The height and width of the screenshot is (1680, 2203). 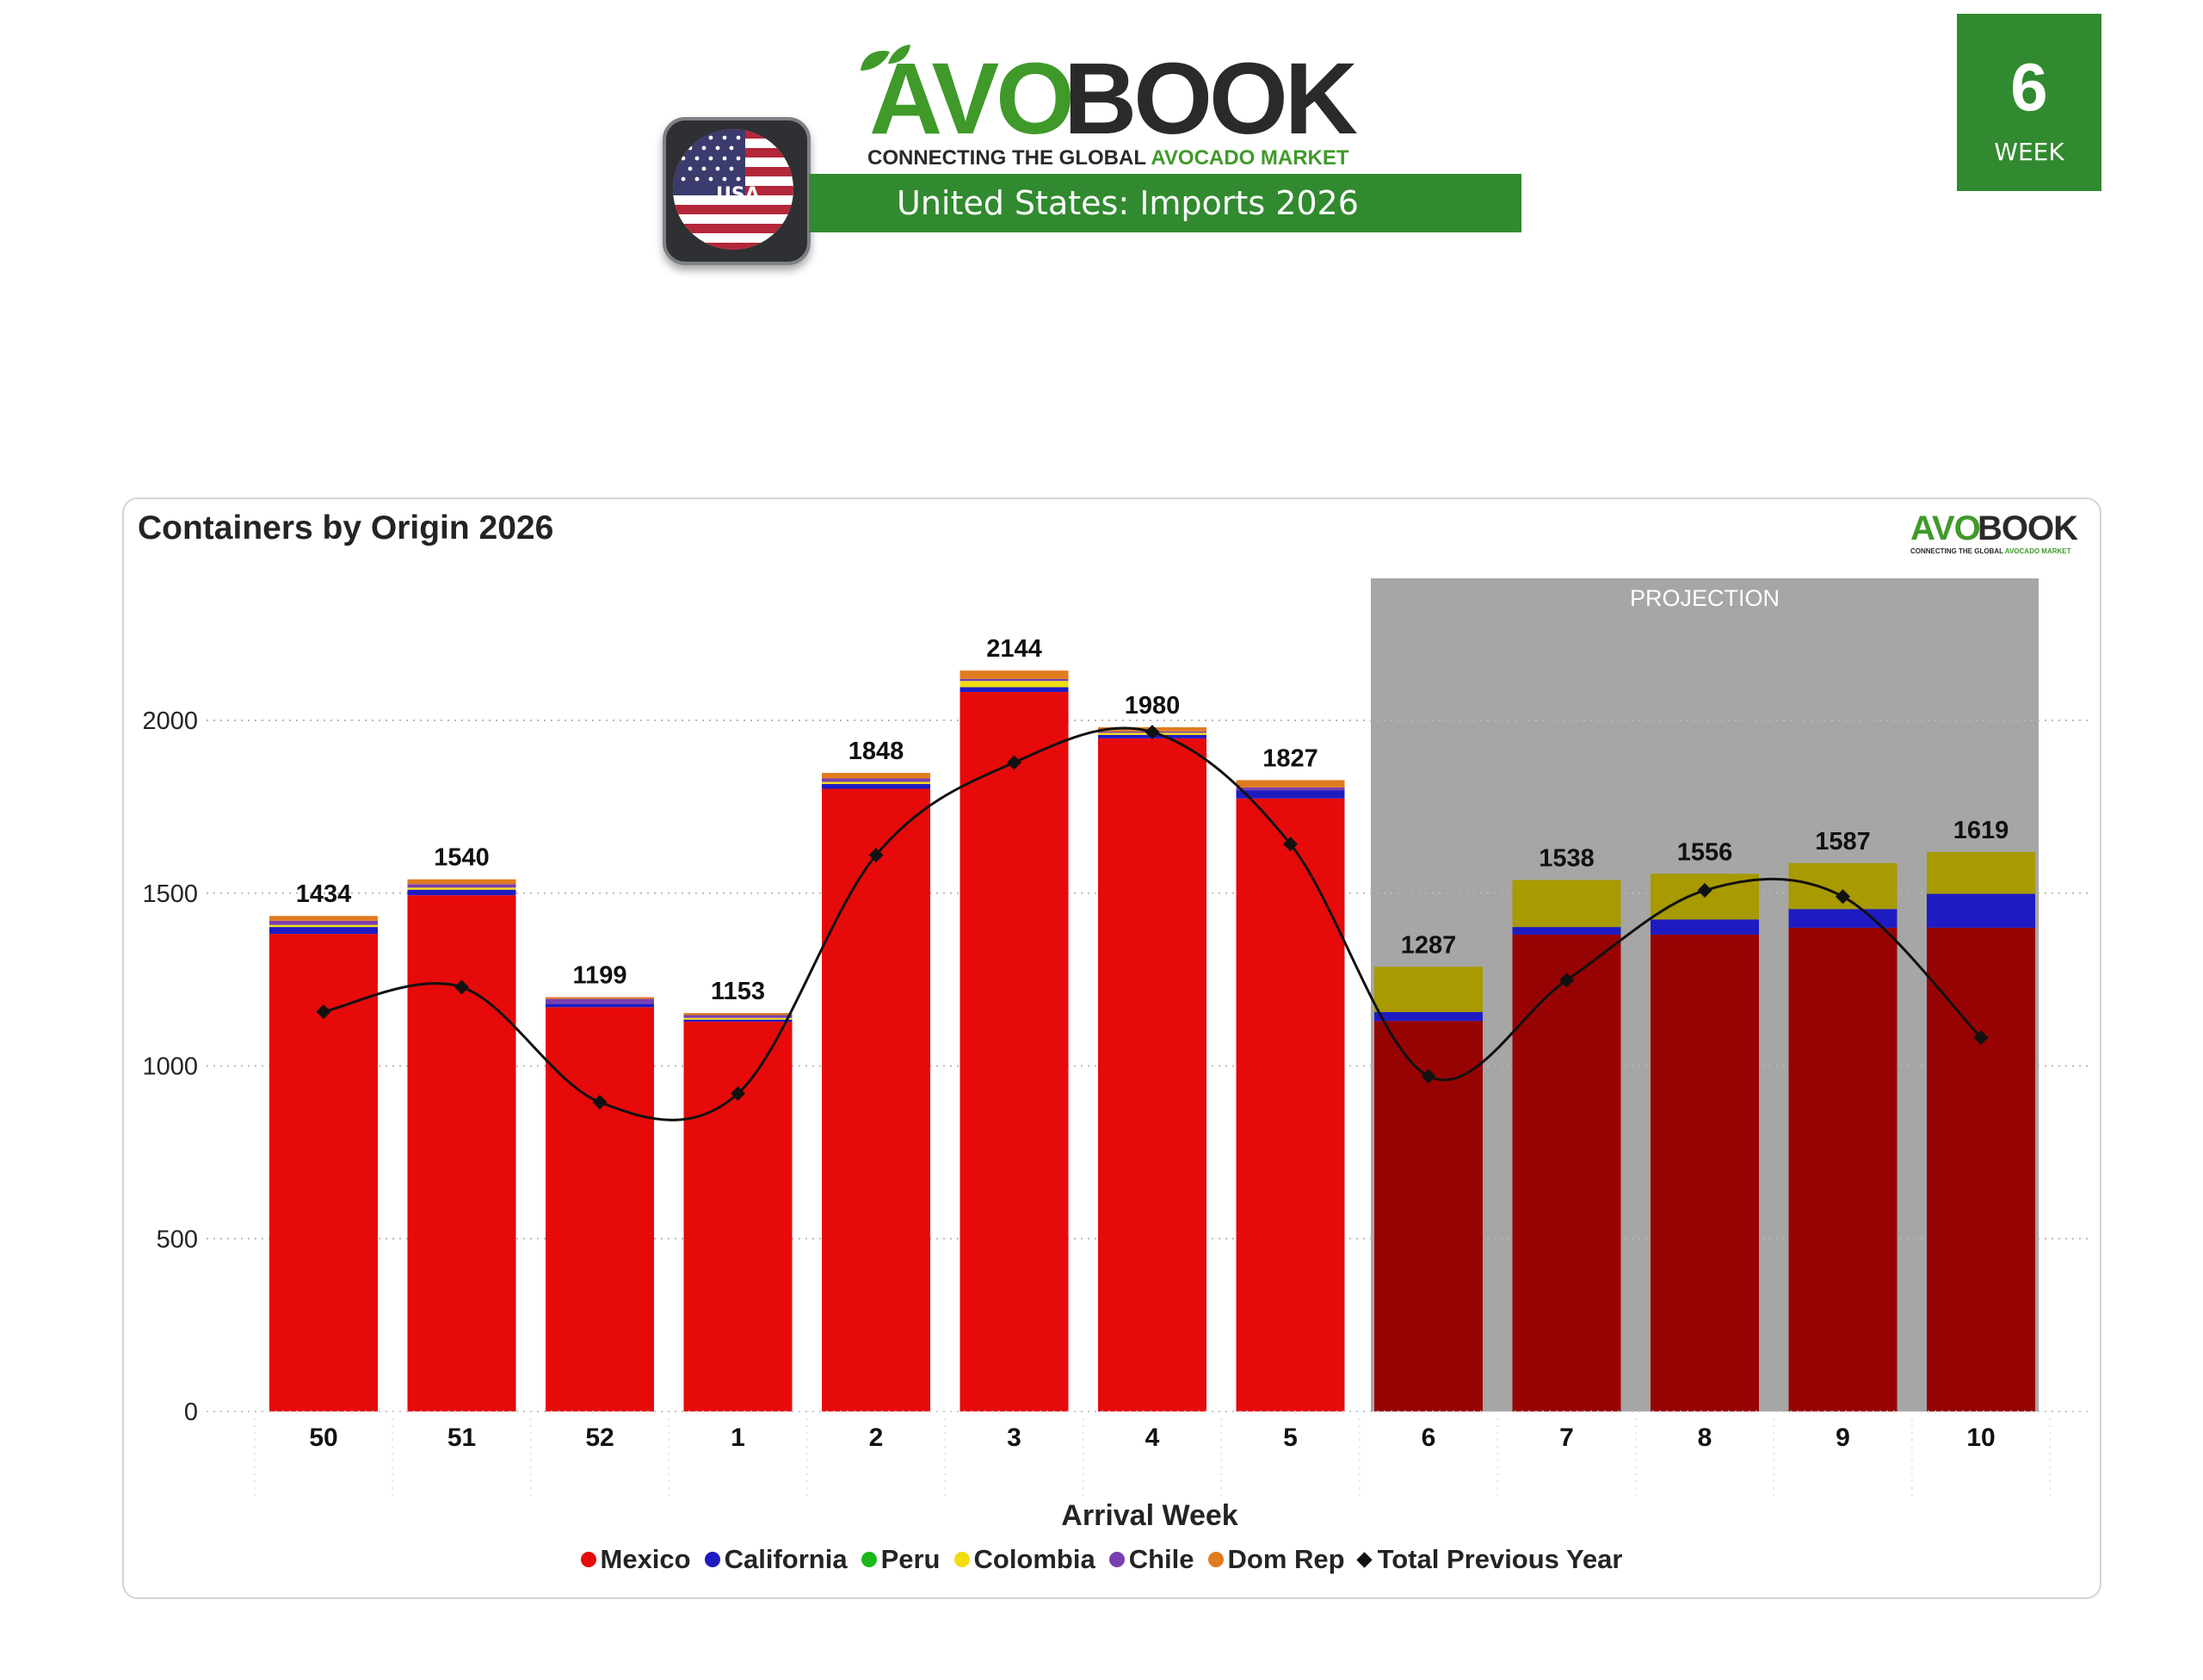 I want to click on usa-flag-icon, so click(x=733, y=189).